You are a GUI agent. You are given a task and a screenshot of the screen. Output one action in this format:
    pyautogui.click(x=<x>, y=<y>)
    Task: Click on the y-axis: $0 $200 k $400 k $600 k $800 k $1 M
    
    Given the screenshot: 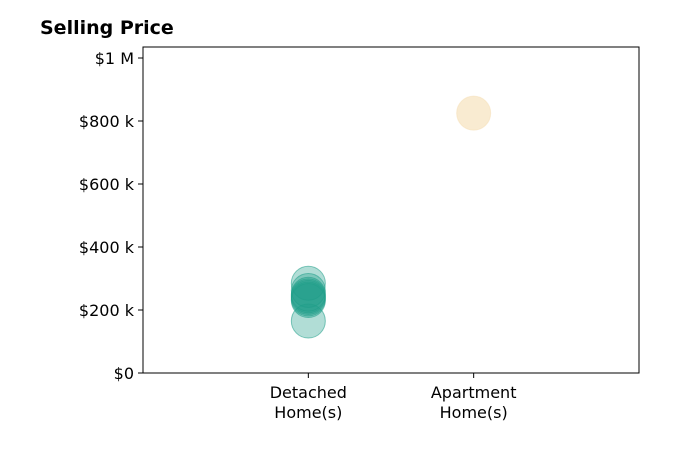 What is the action you would take?
    pyautogui.click(x=111, y=216)
    